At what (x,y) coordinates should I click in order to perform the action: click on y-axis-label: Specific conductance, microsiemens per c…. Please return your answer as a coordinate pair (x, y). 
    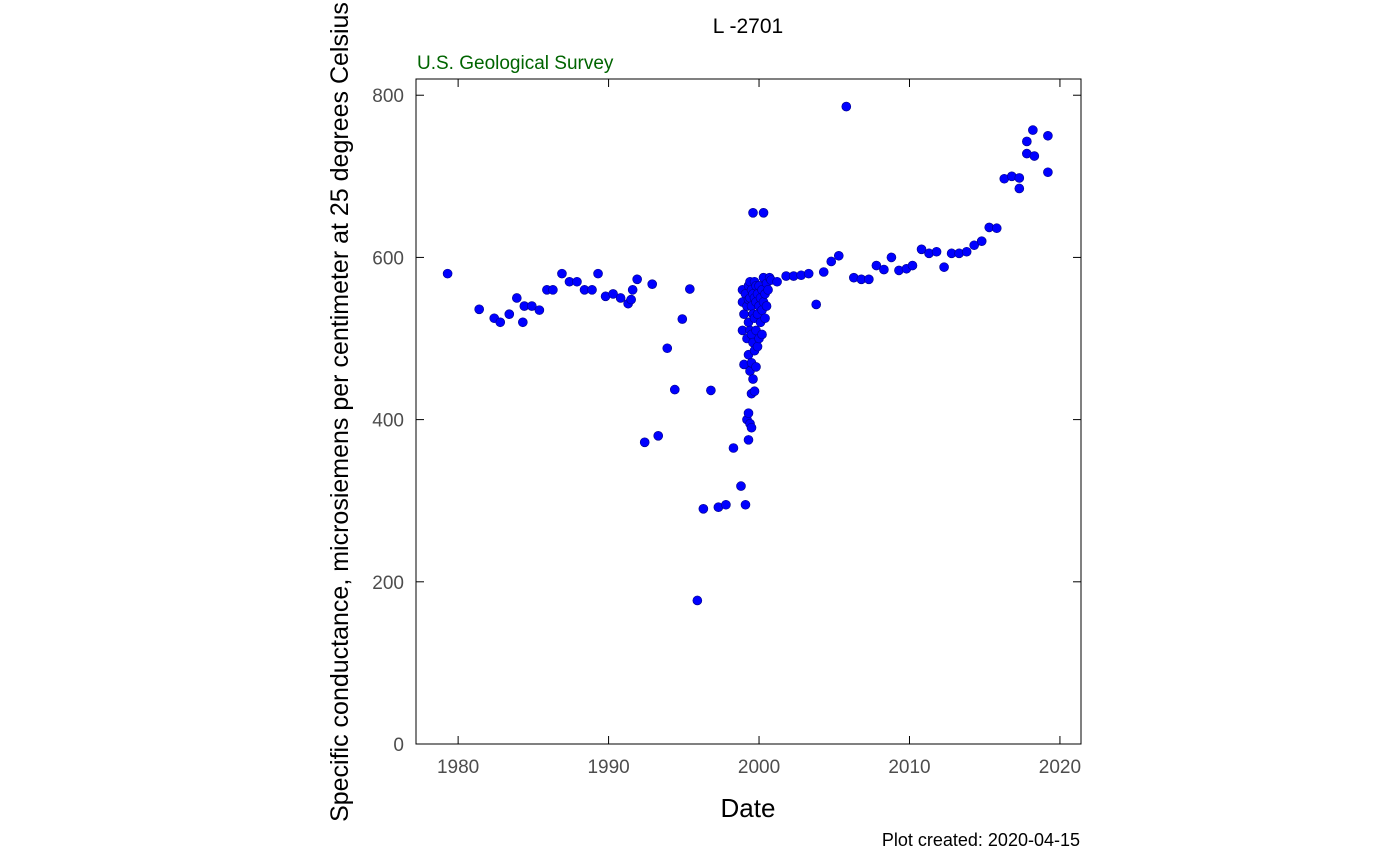
    Looking at the image, I should click on (340, 412).